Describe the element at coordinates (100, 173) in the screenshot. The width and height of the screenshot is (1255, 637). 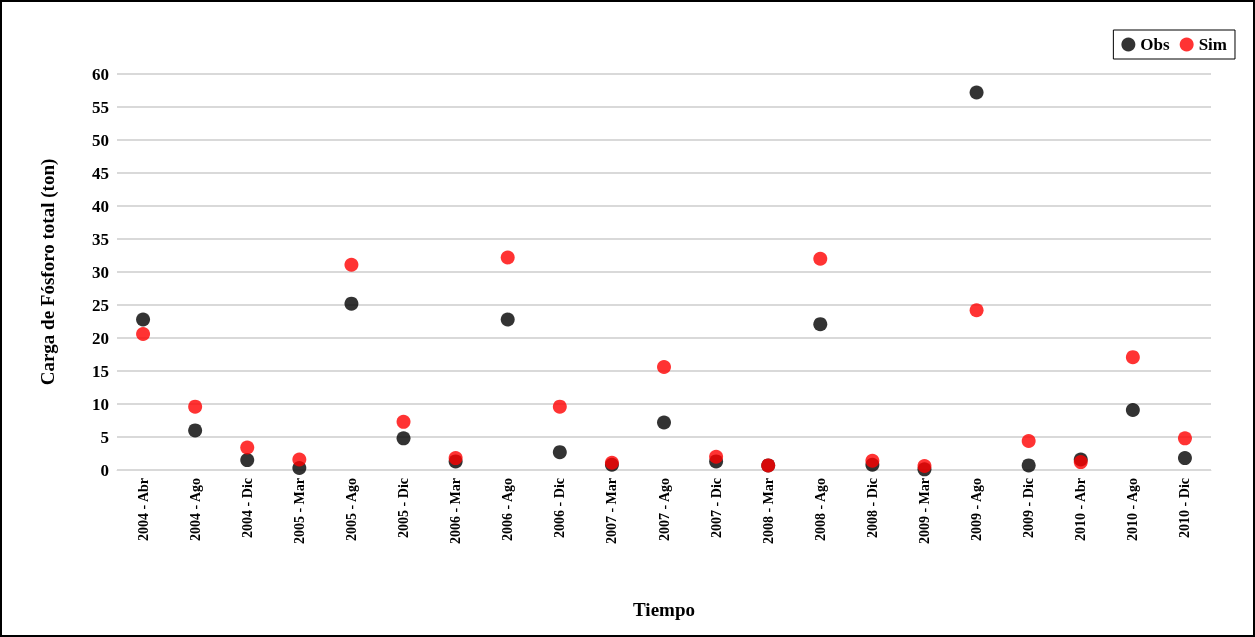
I see `y-tick-label: 45` at that location.